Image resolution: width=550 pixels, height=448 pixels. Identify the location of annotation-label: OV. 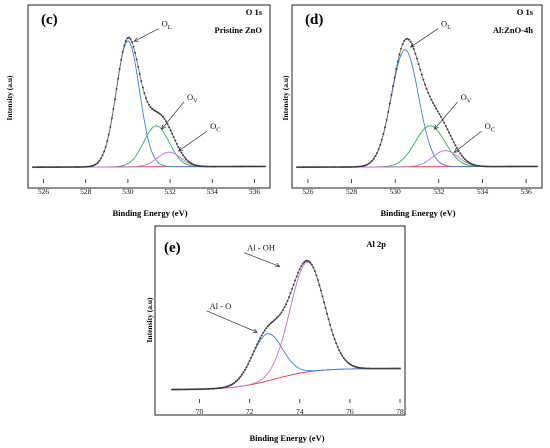
(192, 98).